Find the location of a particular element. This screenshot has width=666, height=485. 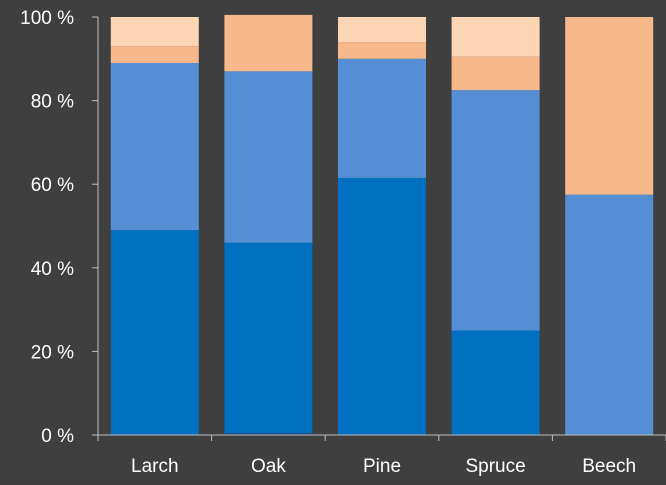

x-tick-label-pine: Pine is located at coordinates (382, 466).